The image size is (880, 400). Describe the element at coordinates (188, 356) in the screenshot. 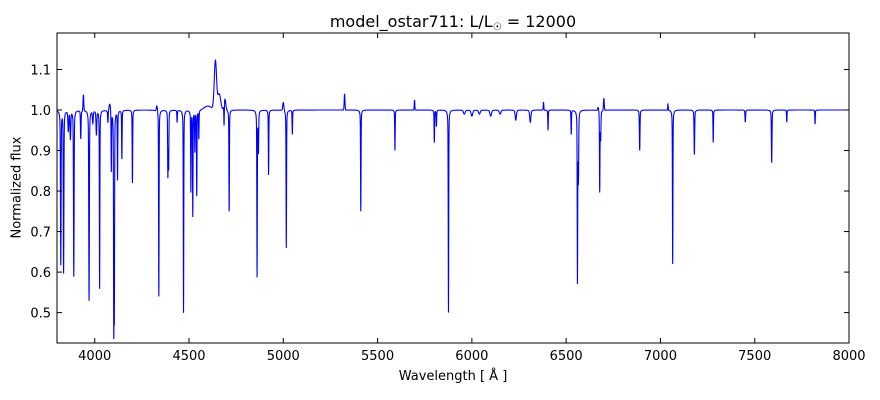

I see `x-tick-label: 4500` at that location.